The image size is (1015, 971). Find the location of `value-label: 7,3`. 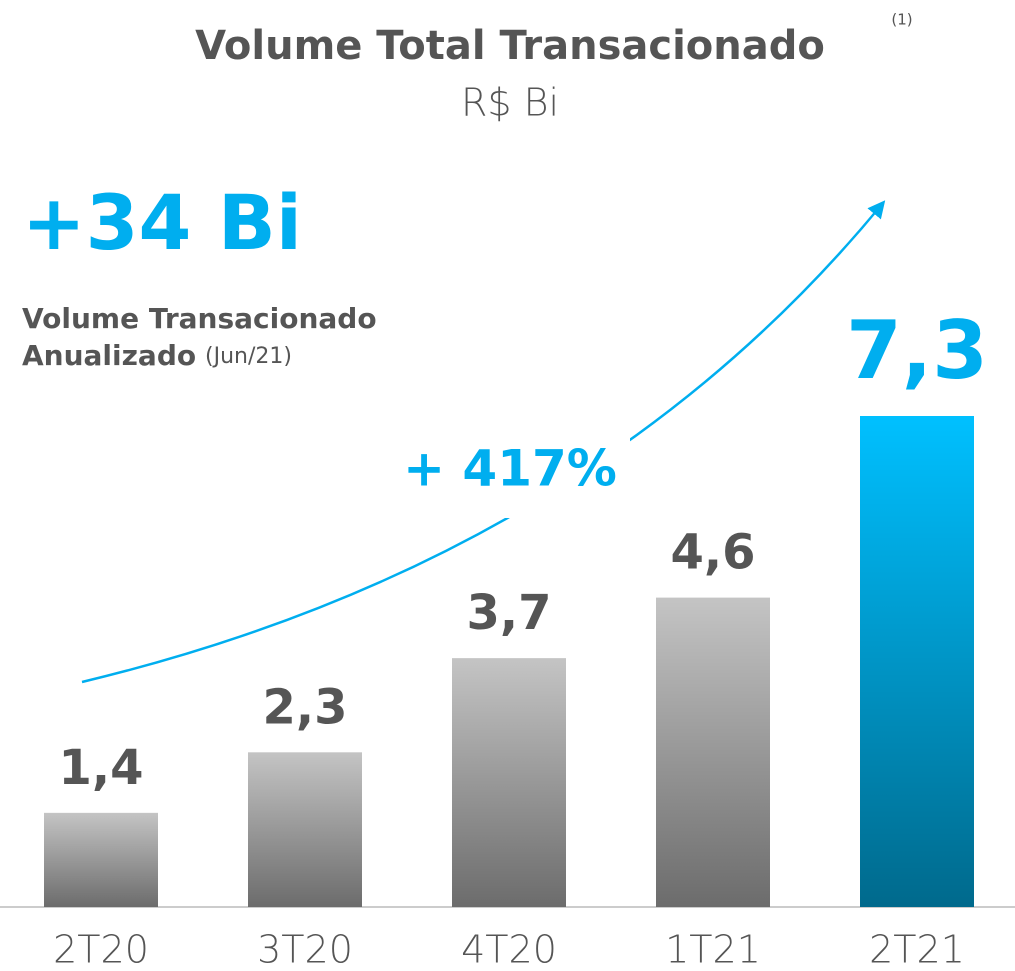

value-label: 7,3 is located at coordinates (917, 350).